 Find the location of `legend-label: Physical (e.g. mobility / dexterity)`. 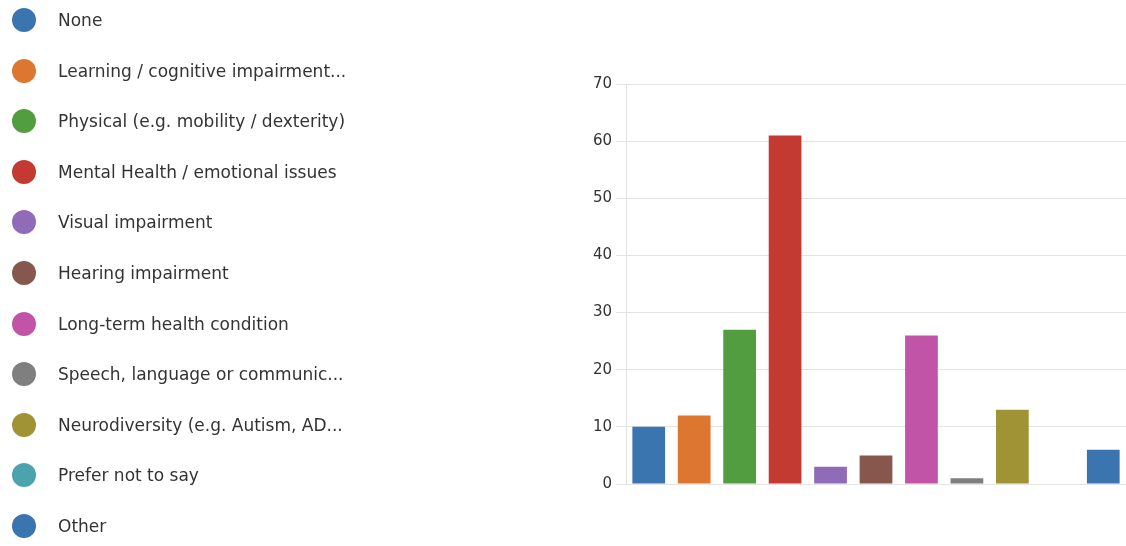

legend-label: Physical (e.g. mobility / dexterity) is located at coordinates (202, 121).